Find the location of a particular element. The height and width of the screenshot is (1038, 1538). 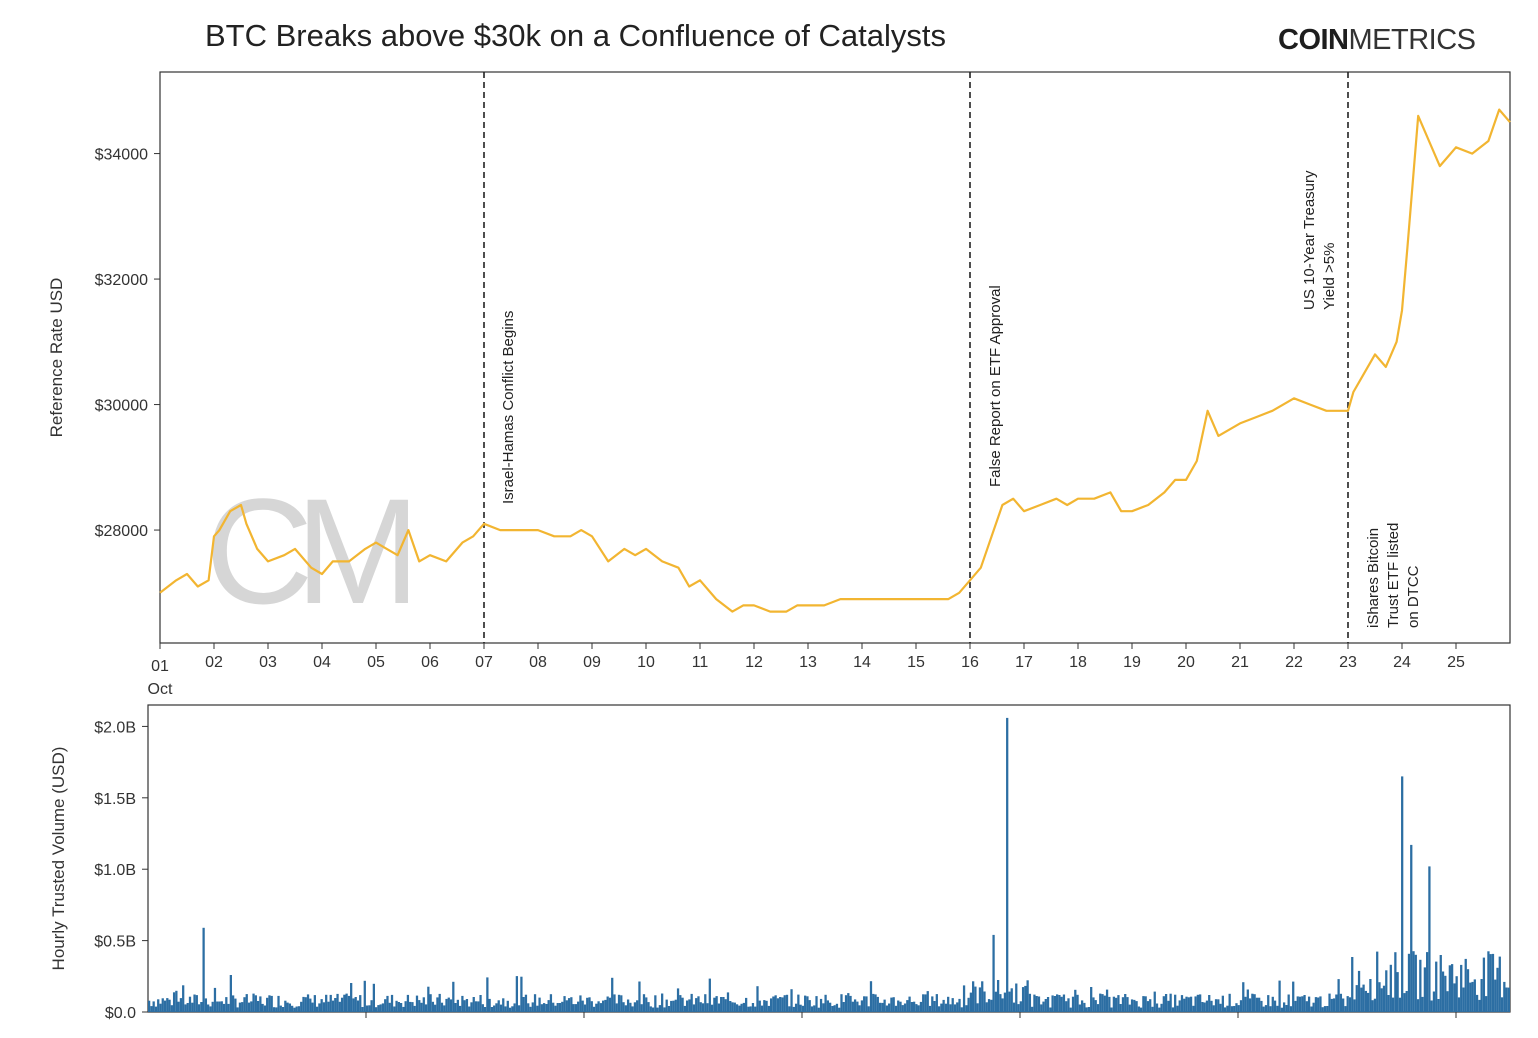

price-x-tick-label: 14 is located at coordinates (862, 662).